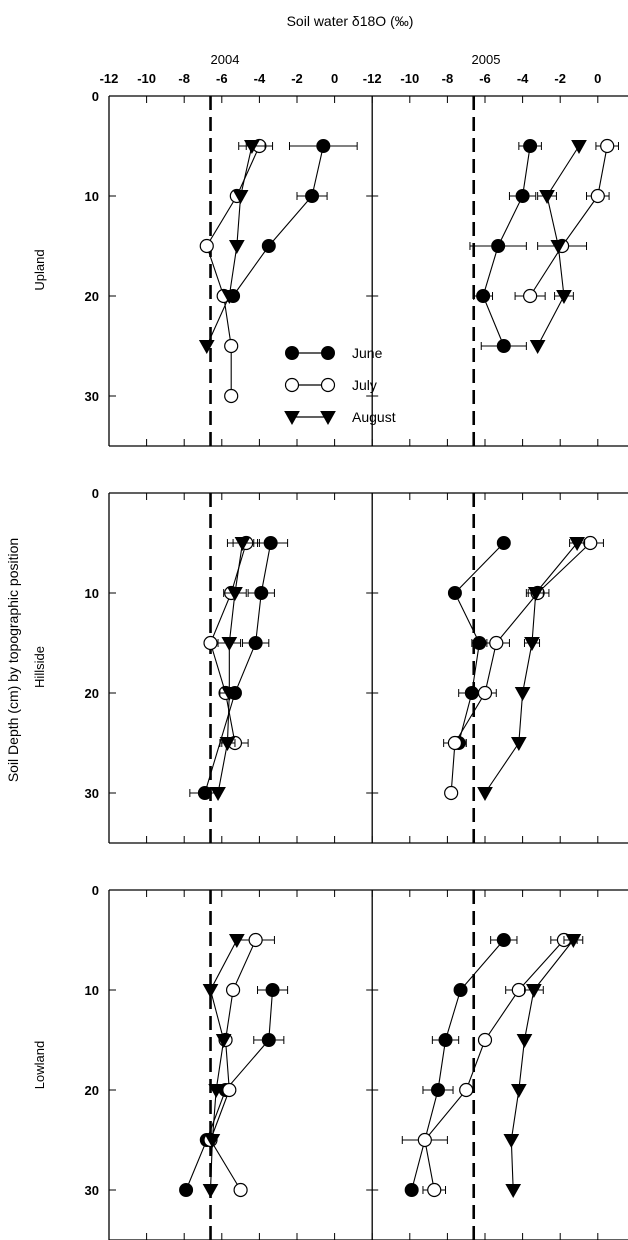 The height and width of the screenshot is (1240, 628). What do you see at coordinates (364, 385) in the screenshot?
I see `legend-label: July` at bounding box center [364, 385].